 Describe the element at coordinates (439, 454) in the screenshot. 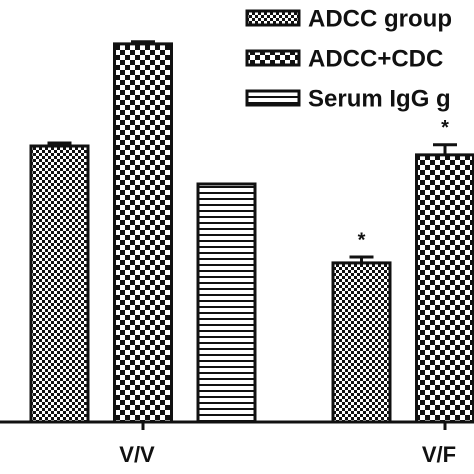

I see `x-tick-label: V/F` at that location.